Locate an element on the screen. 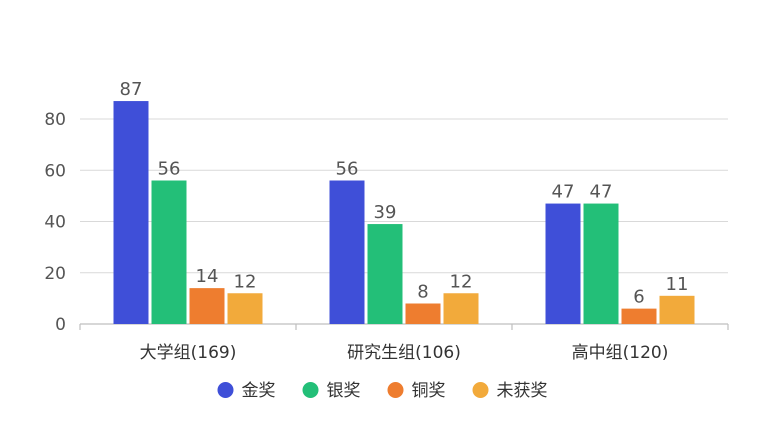  bar-value-label: 14 is located at coordinates (207, 276).